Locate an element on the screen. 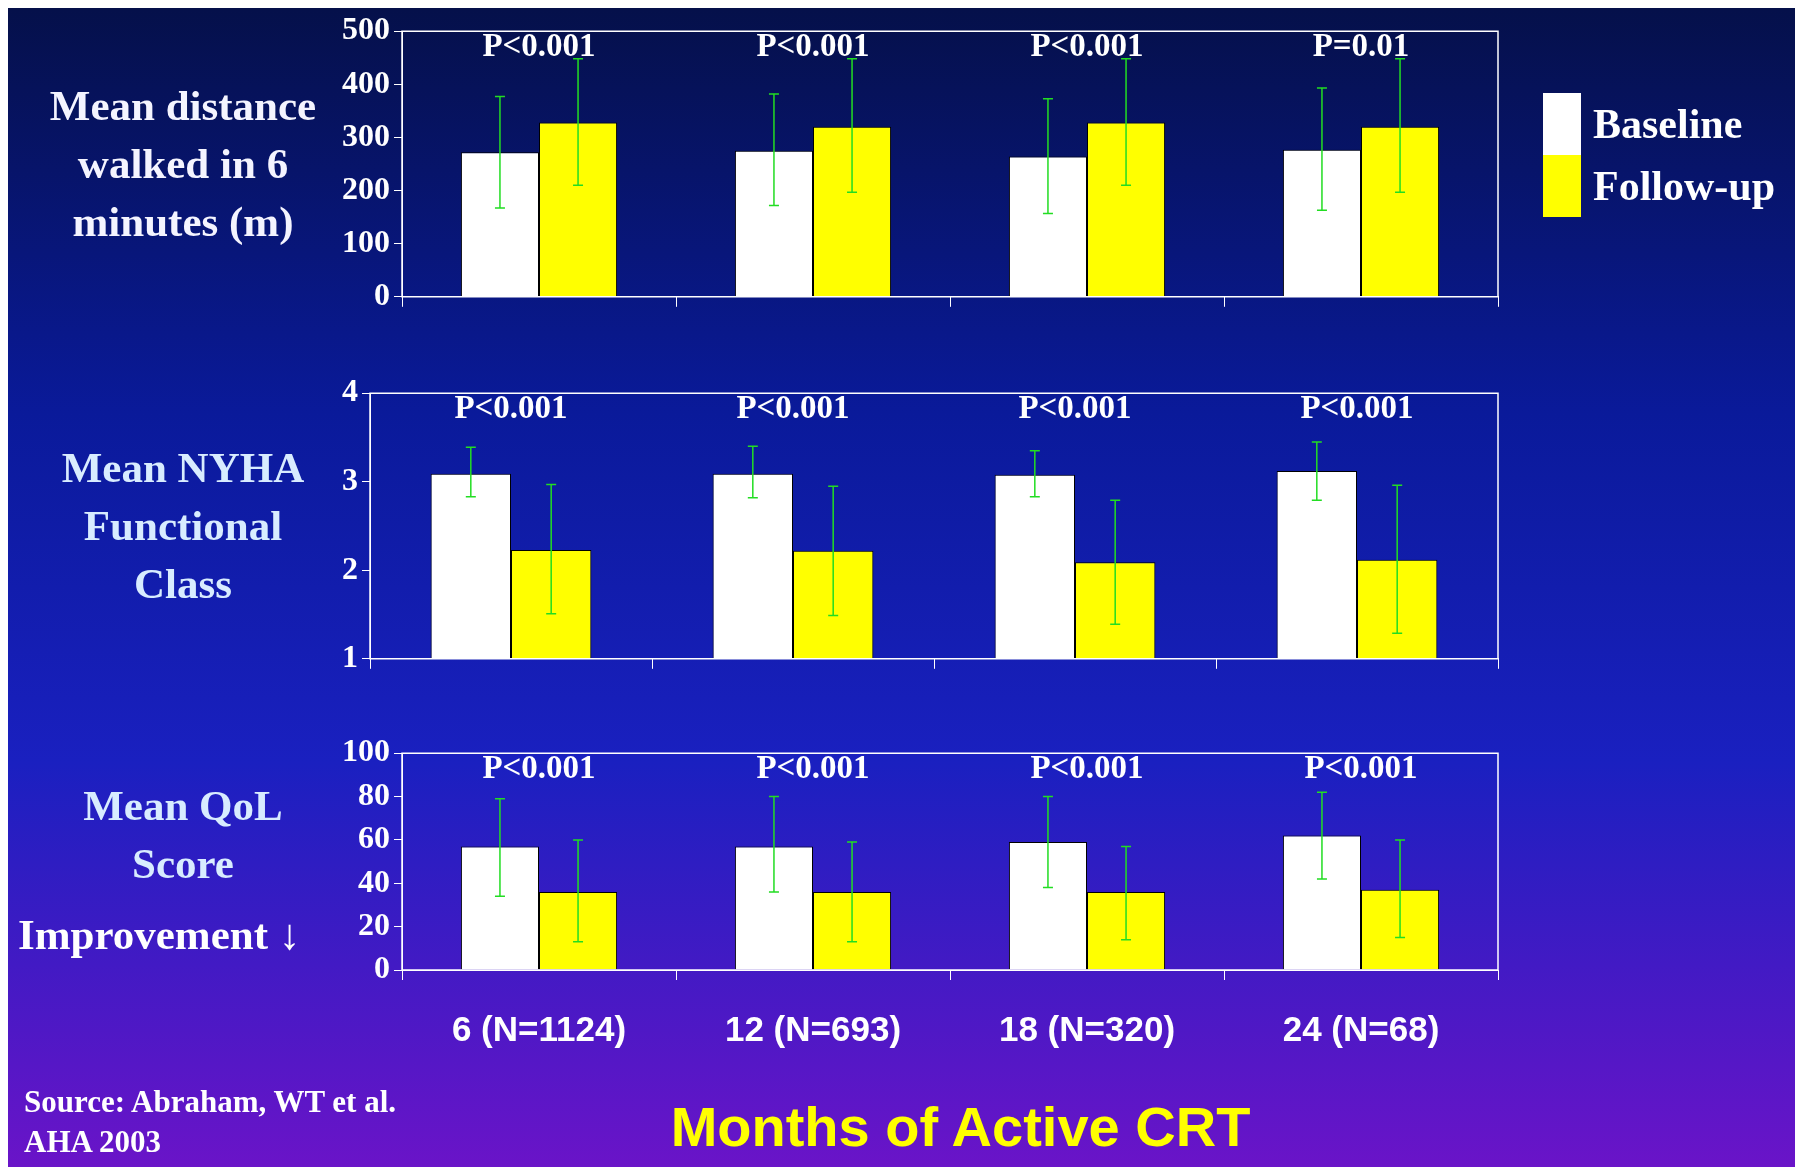 This screenshot has width=1803, height=1175. source-note: Source: Abraham, WT et al. AHA 2003 is located at coordinates (210, 1122).